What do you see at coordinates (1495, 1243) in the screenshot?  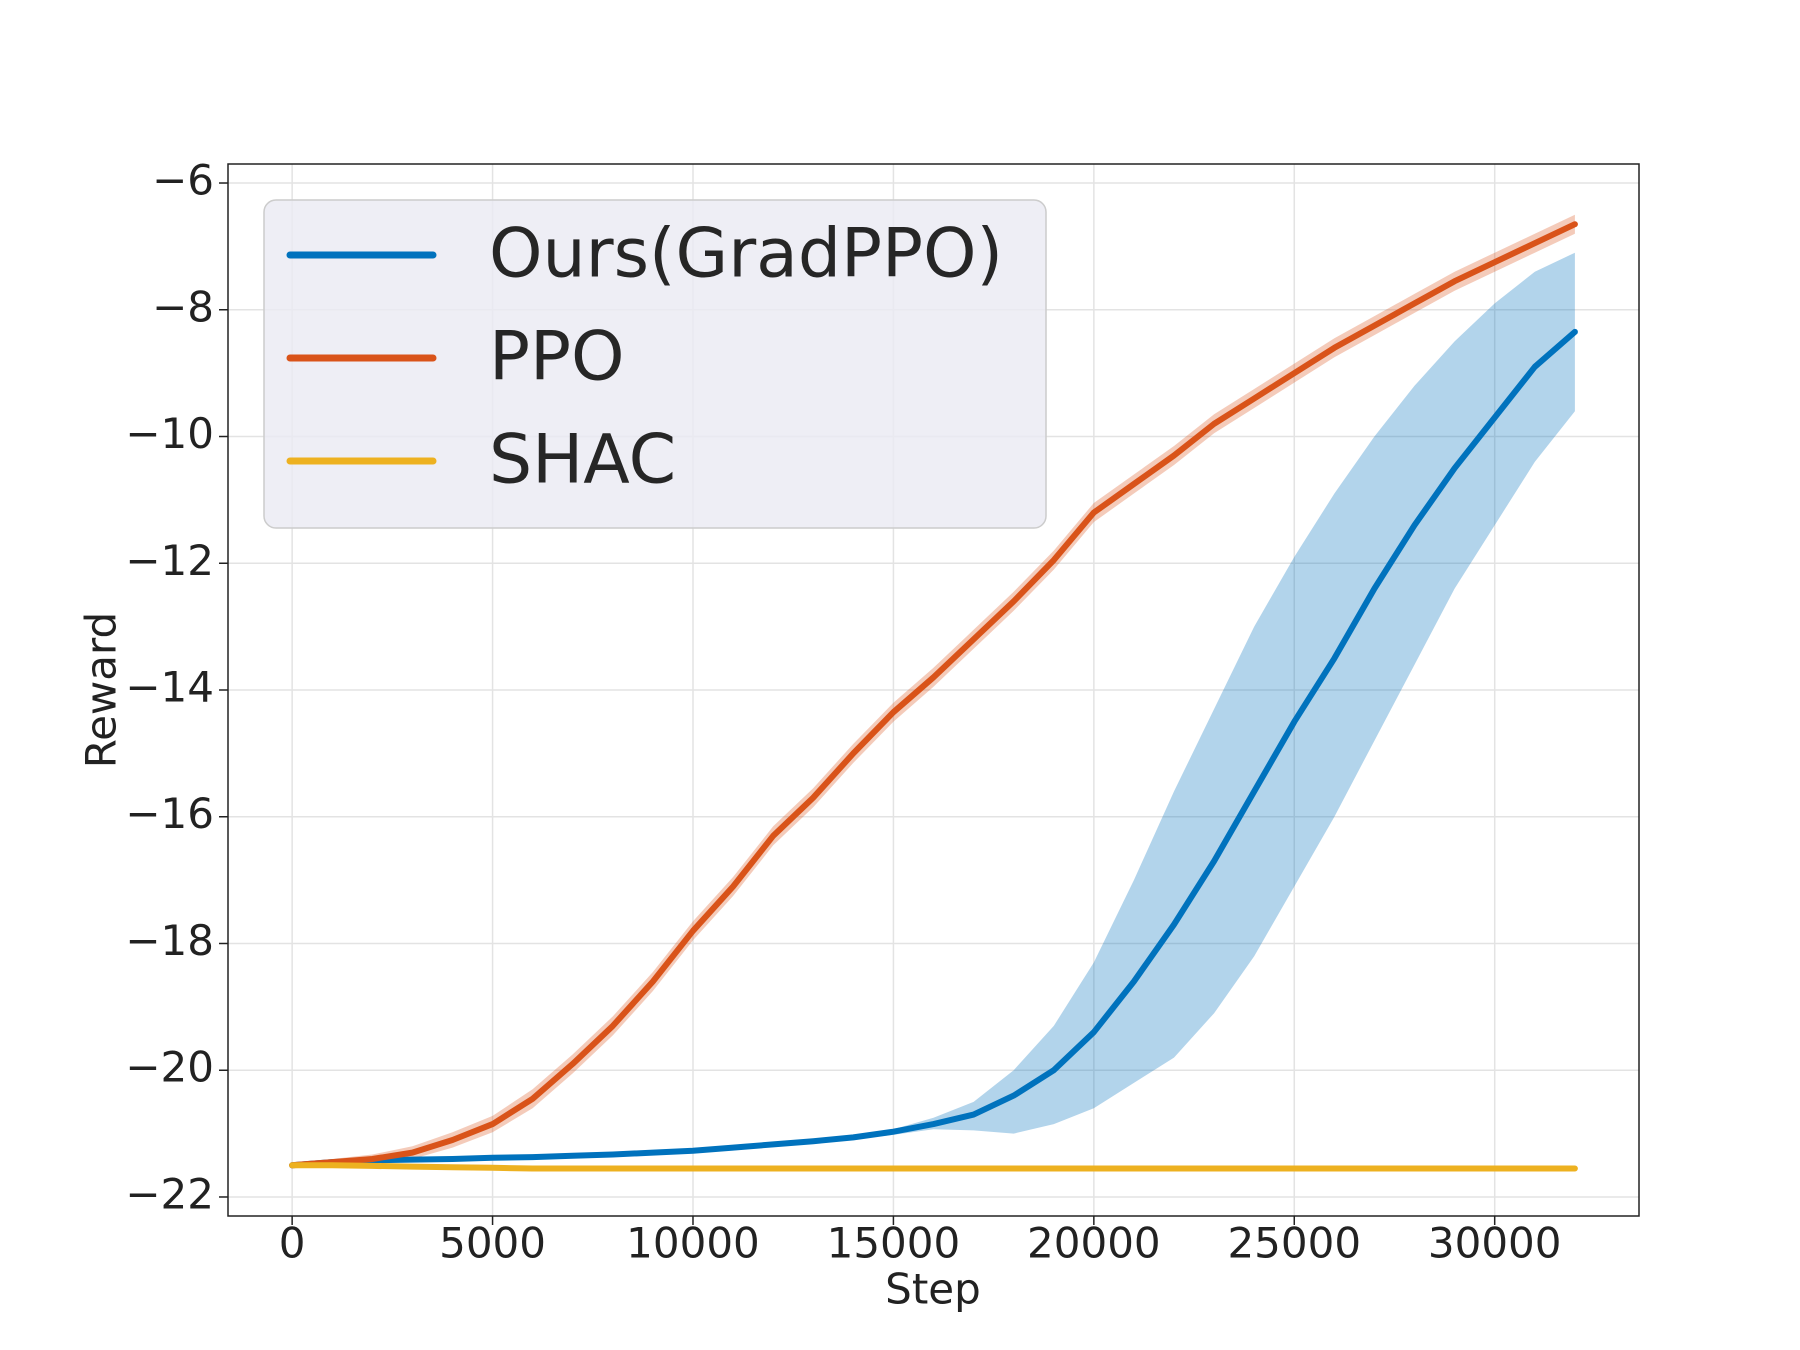 I see `x-tick-label: 30000` at bounding box center [1495, 1243].